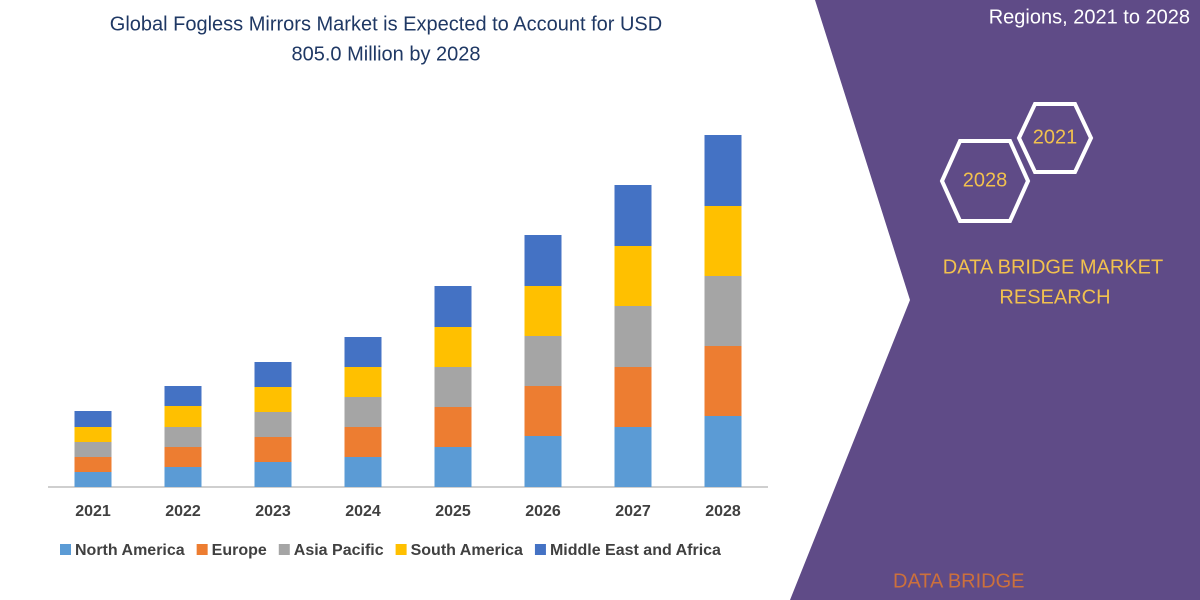  What do you see at coordinates (183, 511) in the screenshot?
I see `x-tick-label: 2022` at bounding box center [183, 511].